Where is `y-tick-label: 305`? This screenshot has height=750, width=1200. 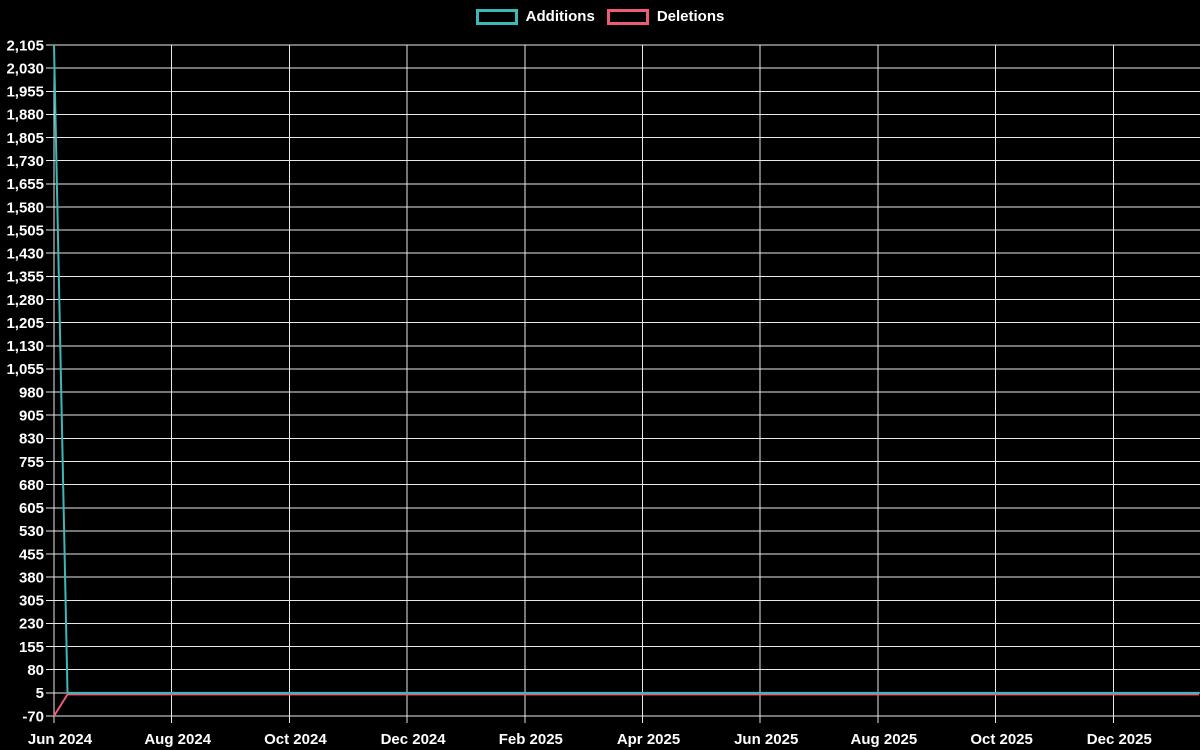
y-tick-label: 305 is located at coordinates (31, 601).